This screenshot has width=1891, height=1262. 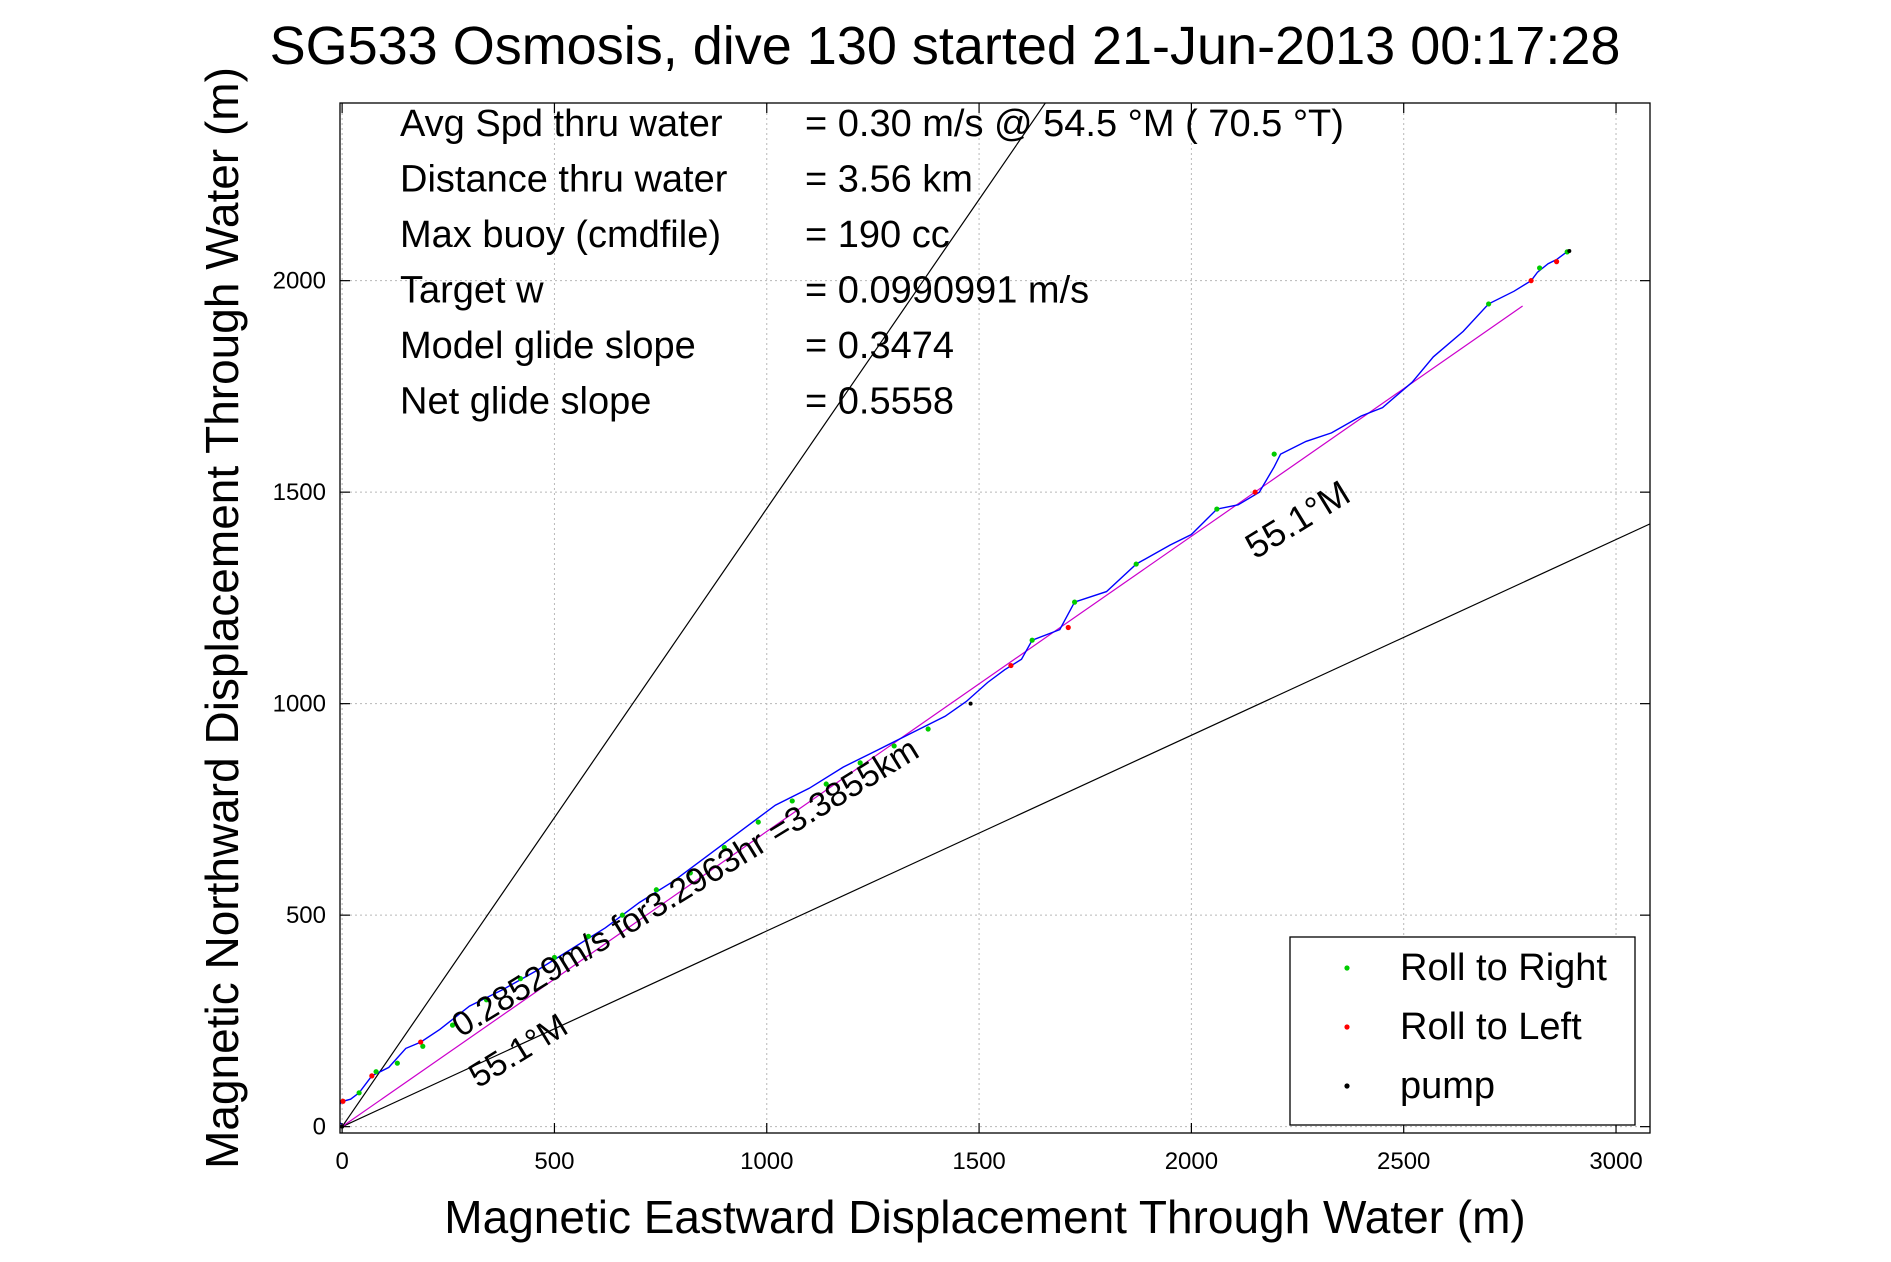 What do you see at coordinates (341, 1161) in the screenshot?
I see `x-tick-label: 0` at bounding box center [341, 1161].